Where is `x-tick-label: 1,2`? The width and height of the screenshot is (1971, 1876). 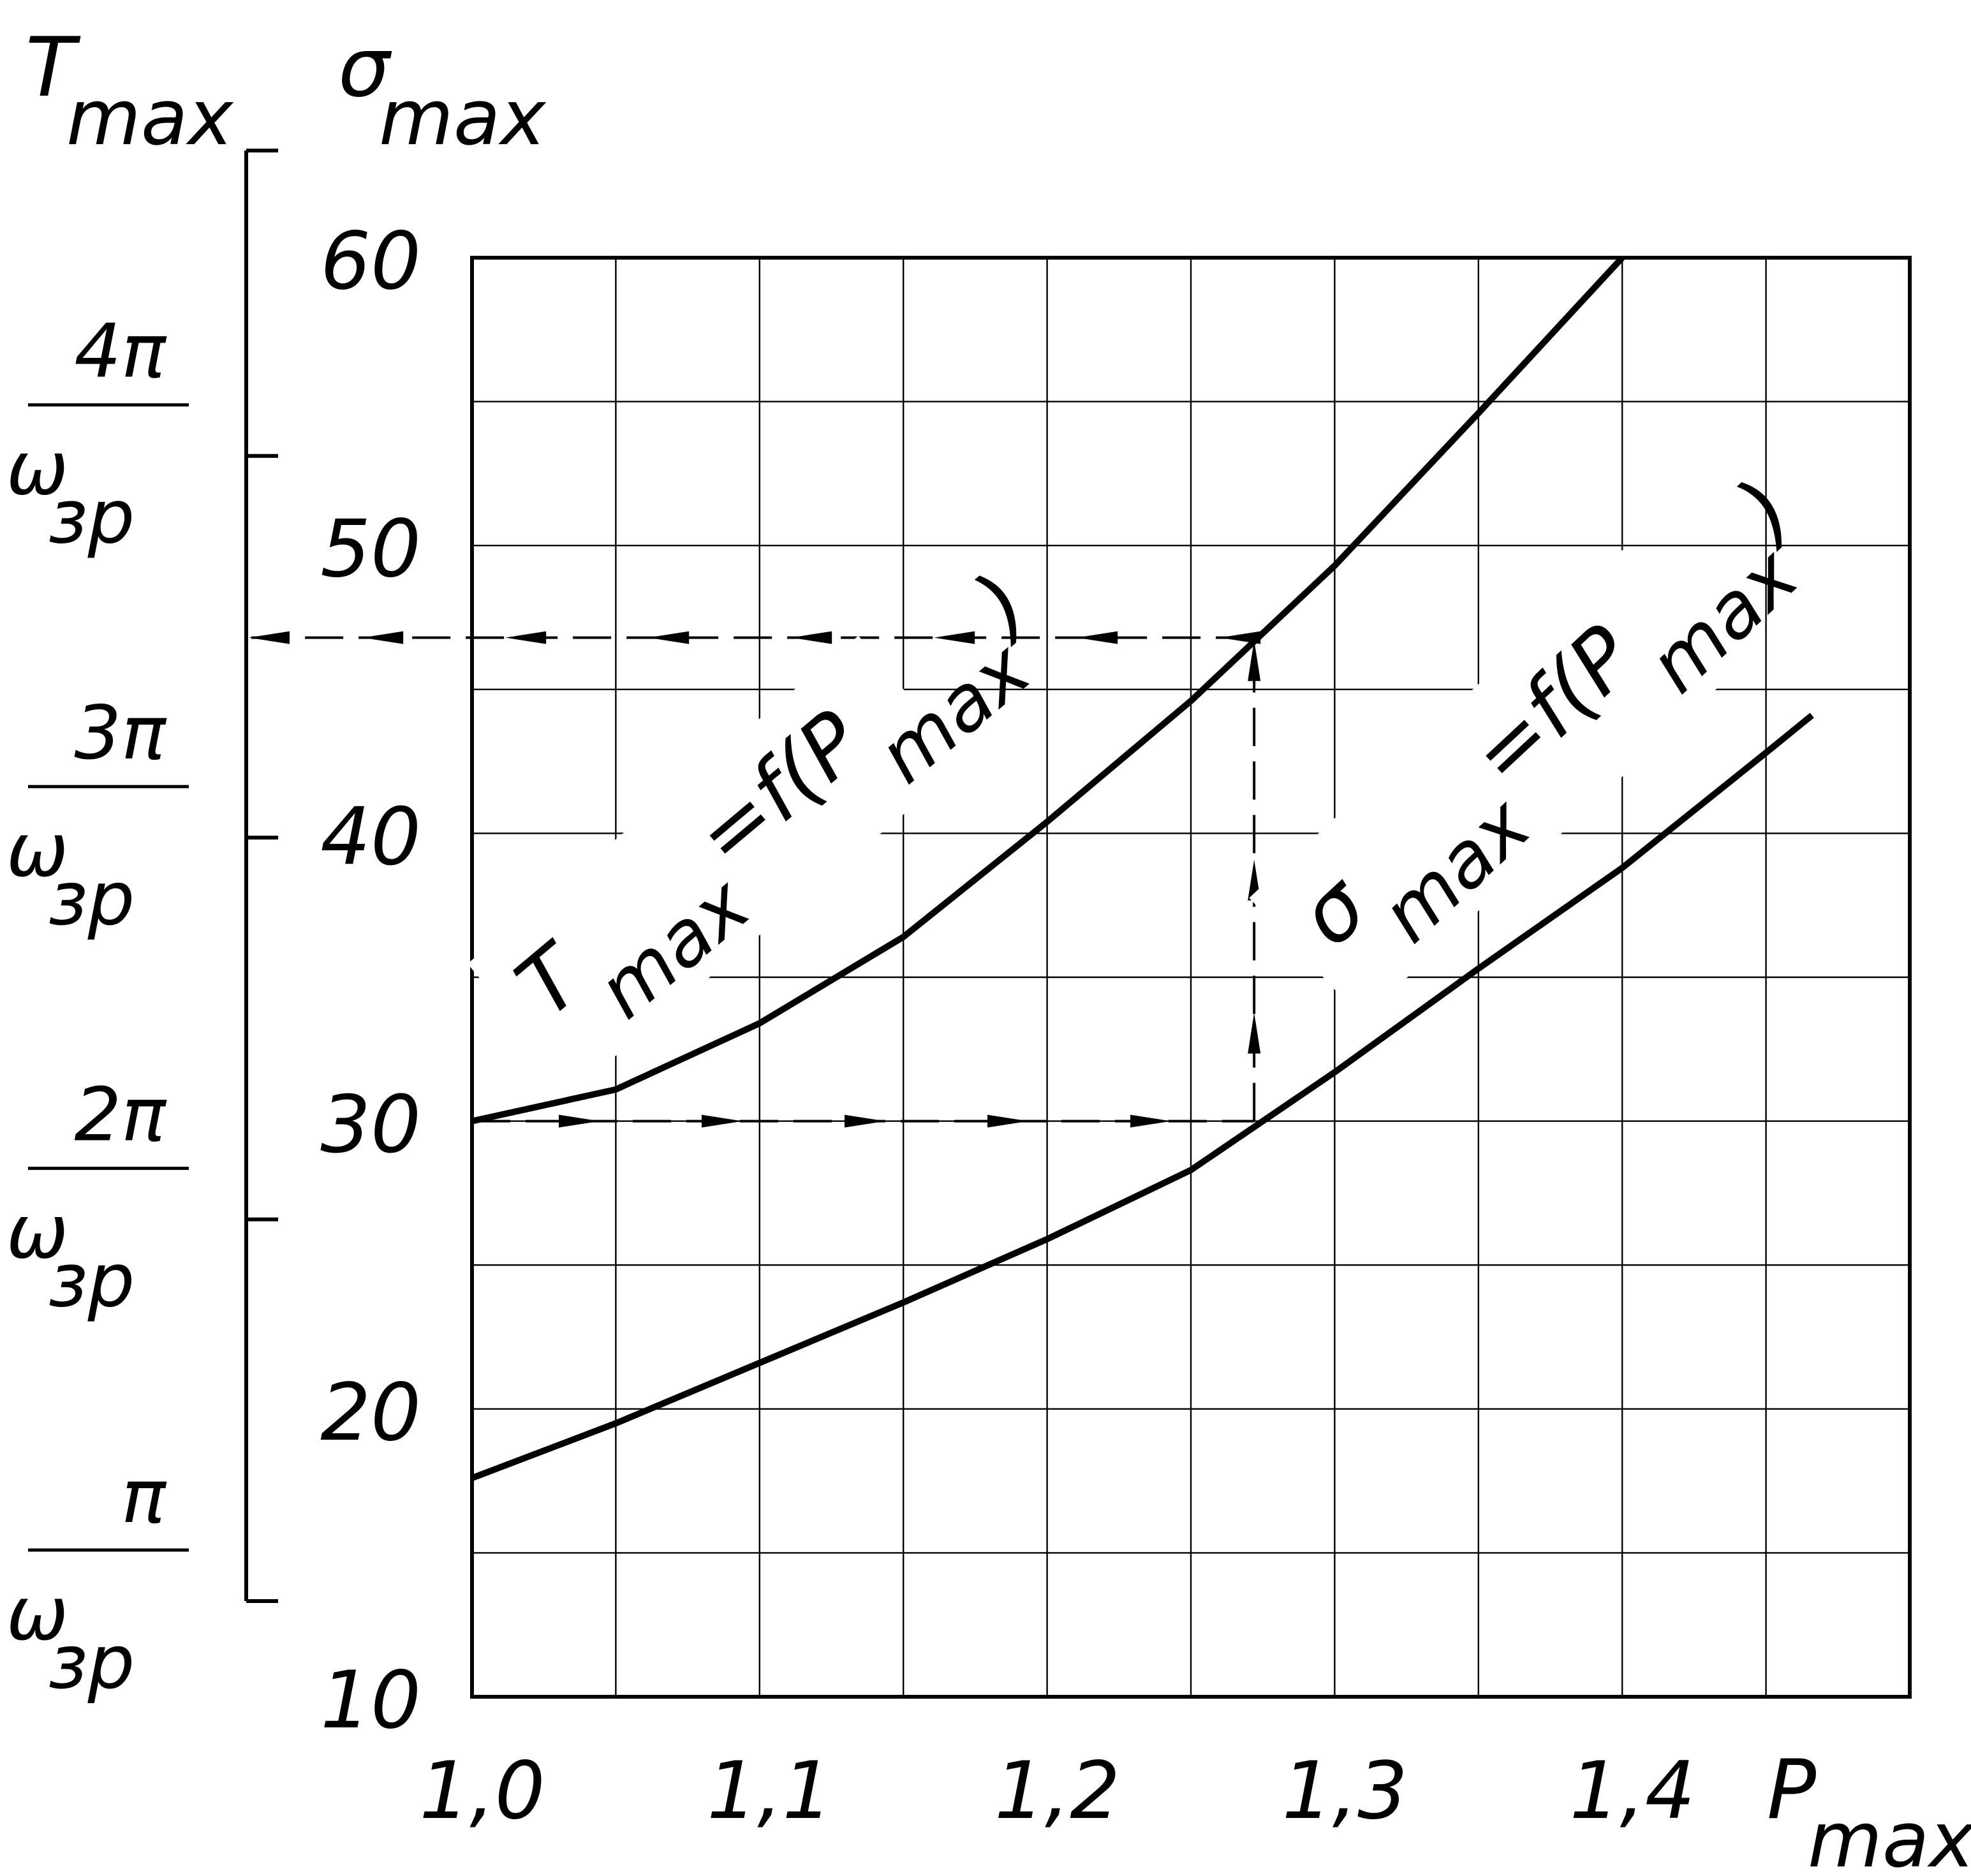
x-tick-label: 1,2 is located at coordinates (1057, 1791).